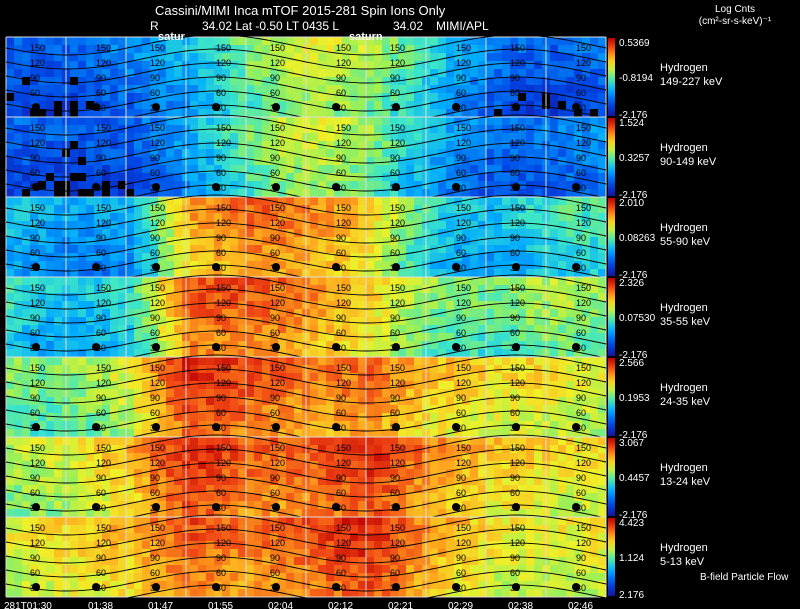 The height and width of the screenshot is (609, 800). I want to click on contour-label: 120, so click(343, 303).